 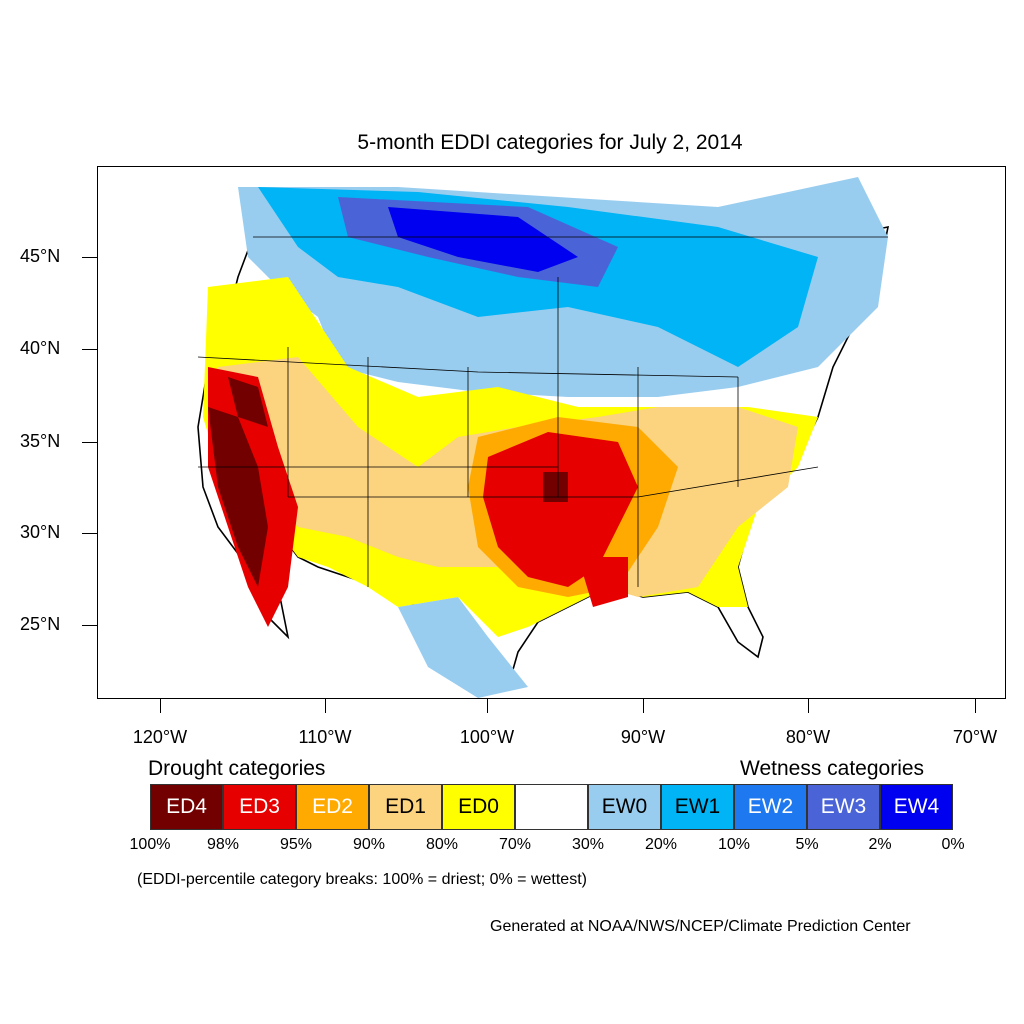 What do you see at coordinates (880, 844) in the screenshot?
I see `percentile-label: 2%` at bounding box center [880, 844].